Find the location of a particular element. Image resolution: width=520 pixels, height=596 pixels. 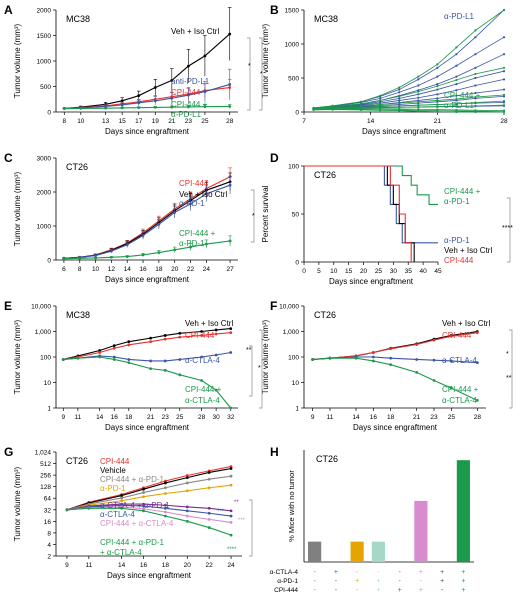

panel-b-y-tick-label: 0 is located at coordinates (297, 113).